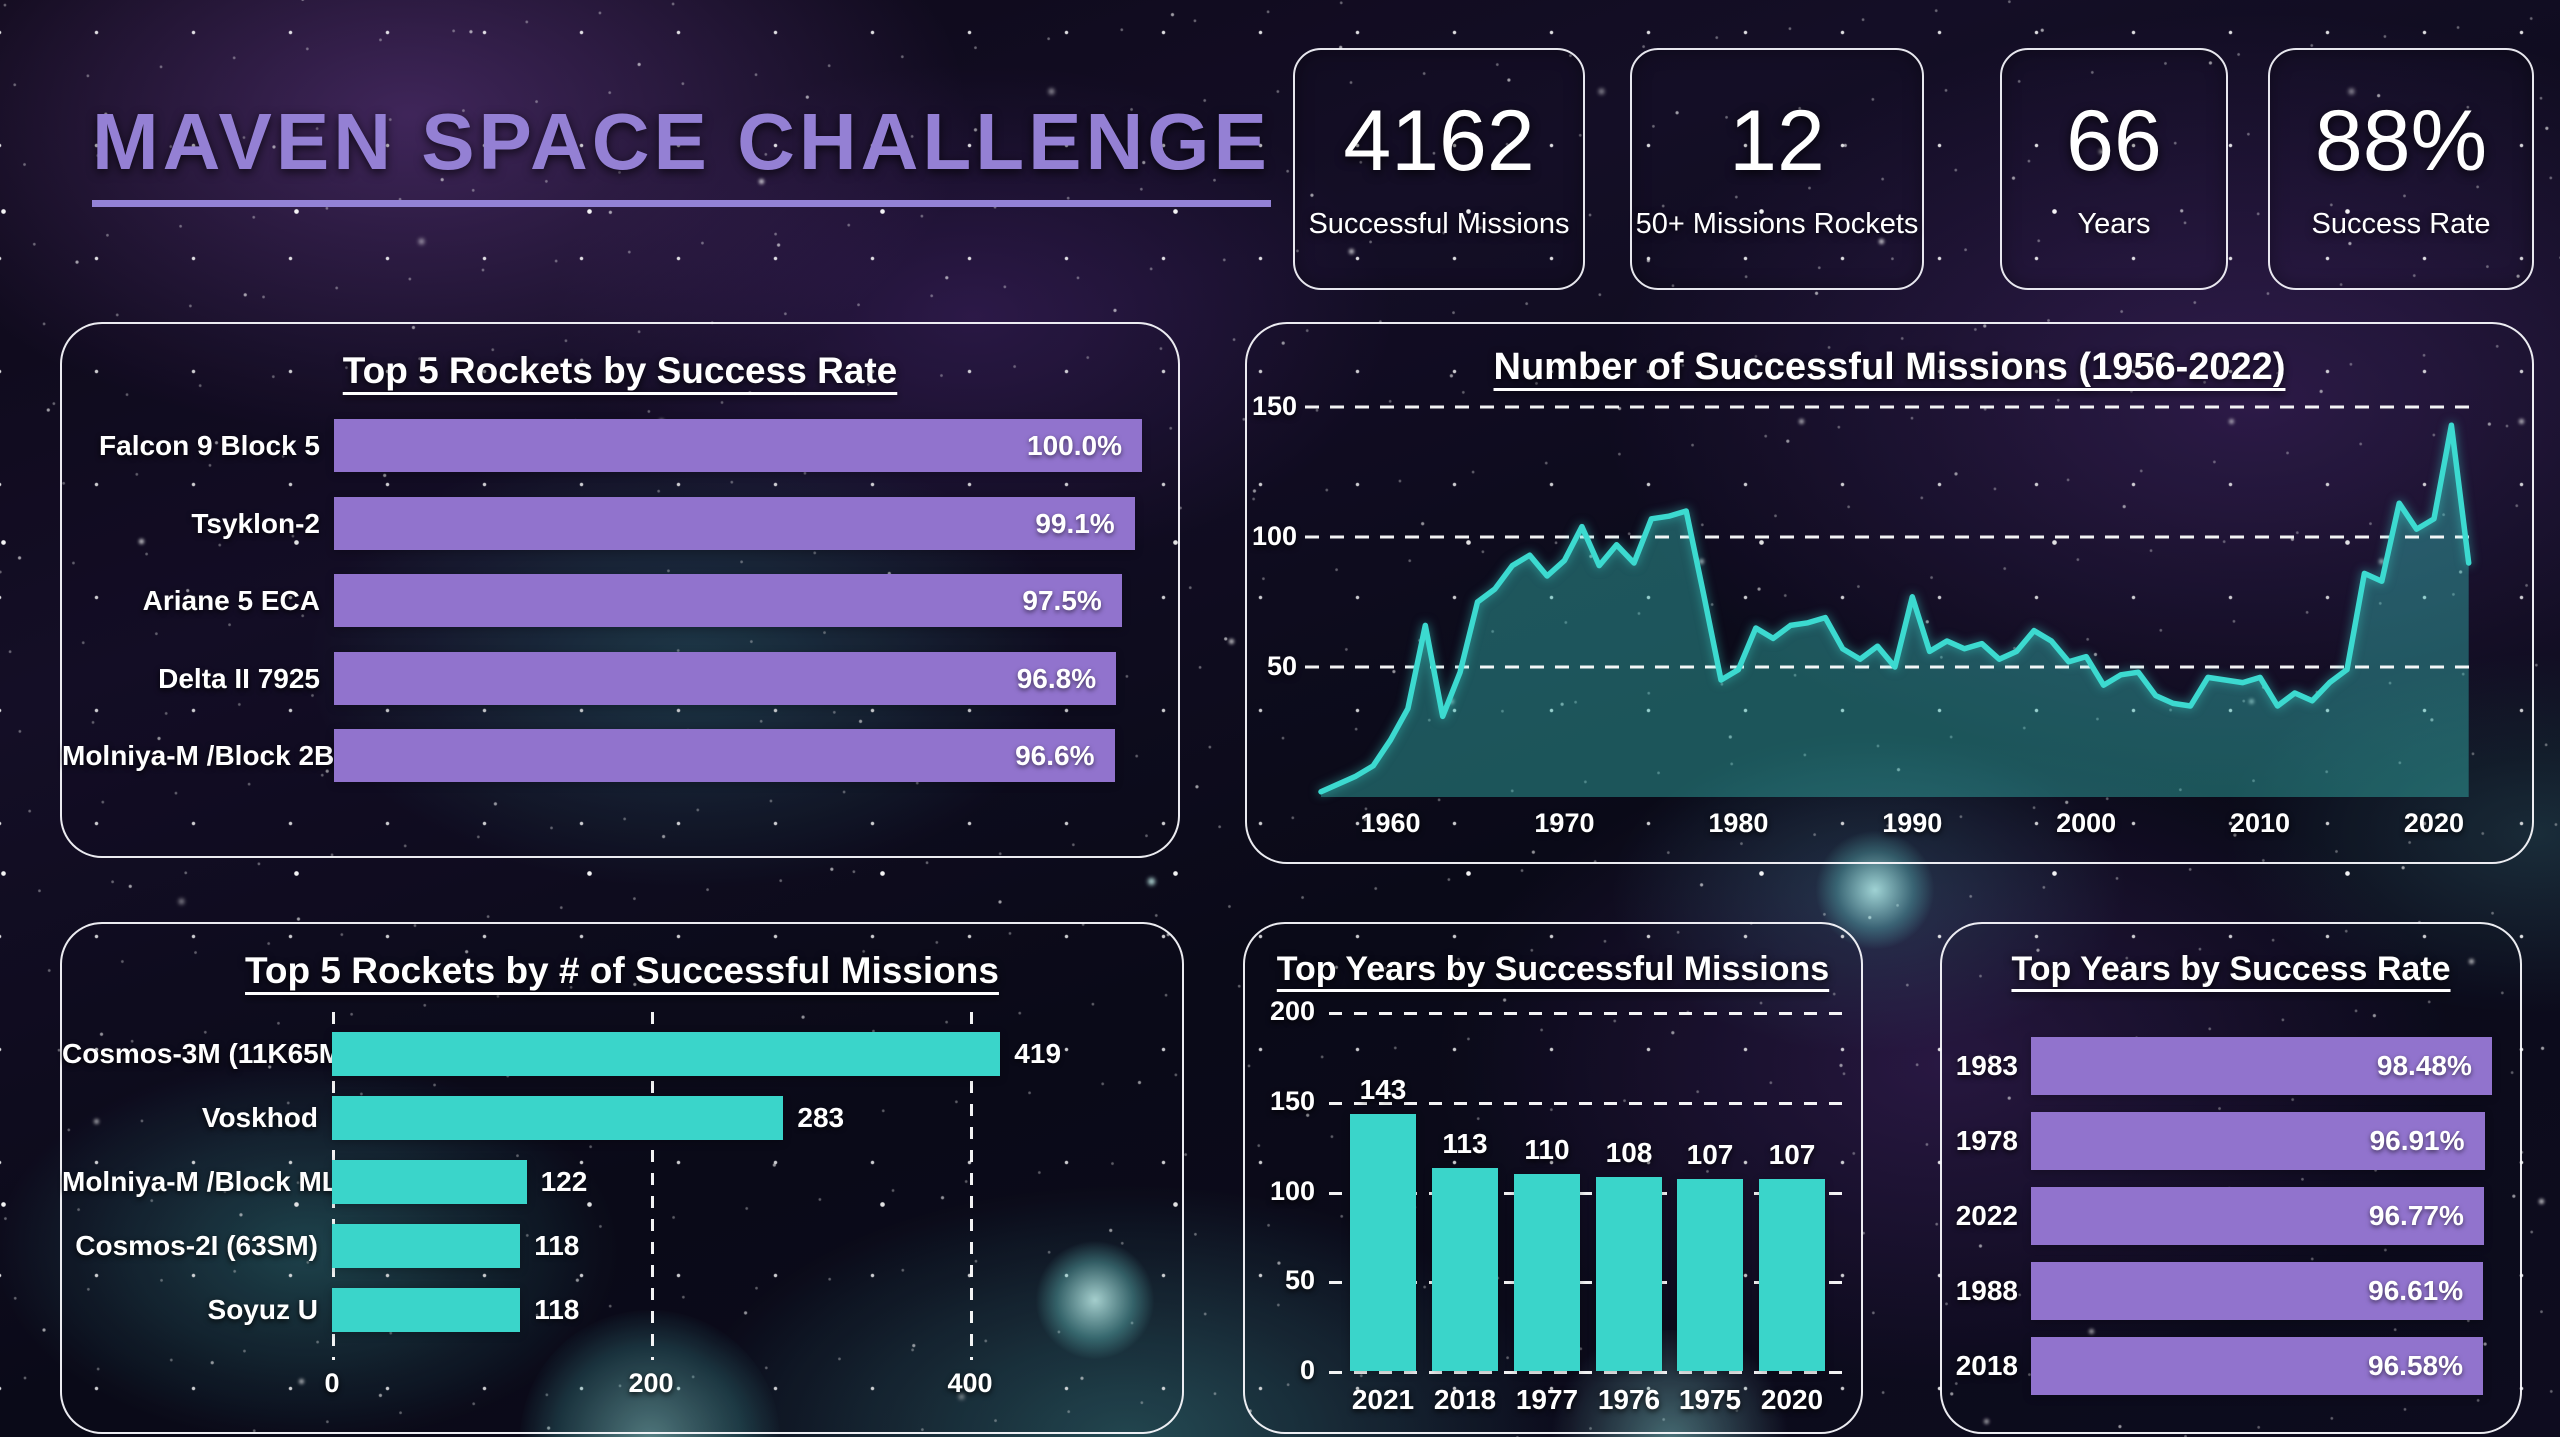 The image size is (2560, 1437). I want to click on kpi-card-successful-missions: 4162 Successful Missions, so click(1439, 169).